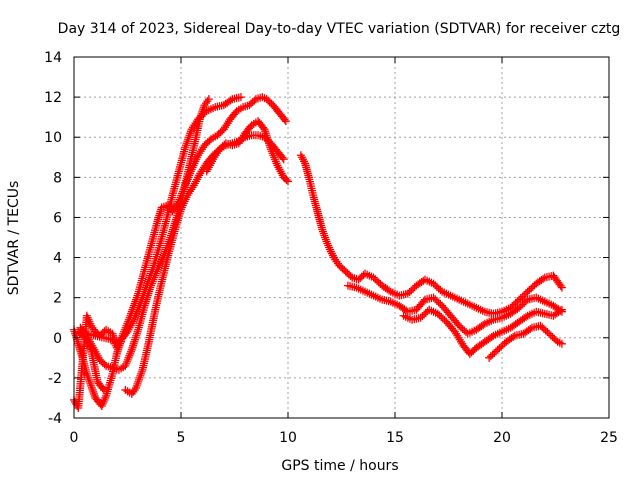  I want to click on y-tick-label: 0, so click(57, 339).